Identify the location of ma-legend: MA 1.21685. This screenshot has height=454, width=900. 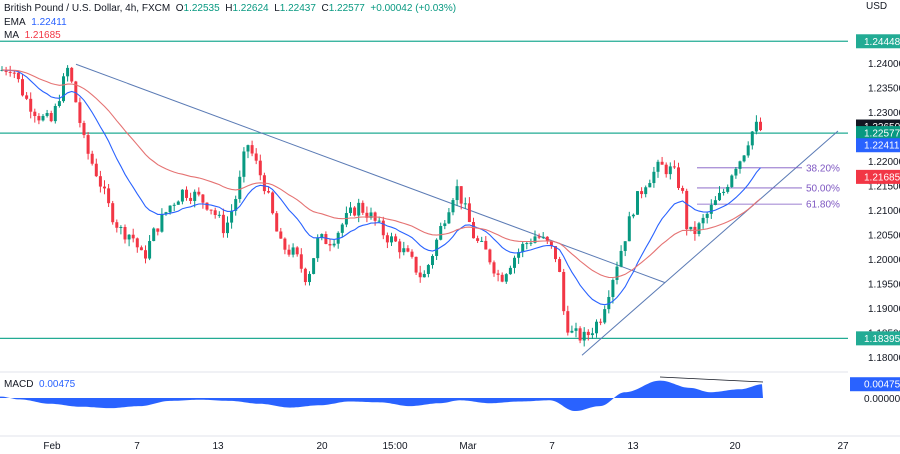
(32, 35).